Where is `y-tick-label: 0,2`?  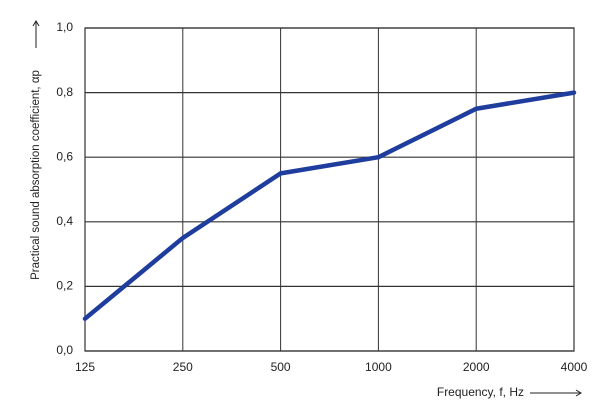 y-tick-label: 0,2 is located at coordinates (64, 286).